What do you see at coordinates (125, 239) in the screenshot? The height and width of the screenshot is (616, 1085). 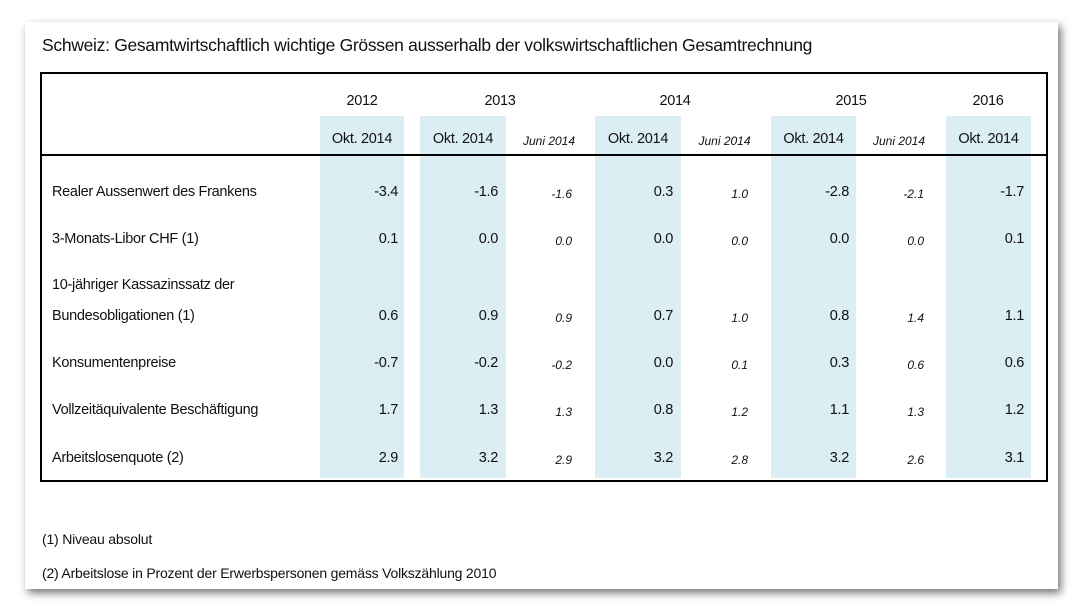 I see `row-label: 3-Monats-Libor CHF (1)` at bounding box center [125, 239].